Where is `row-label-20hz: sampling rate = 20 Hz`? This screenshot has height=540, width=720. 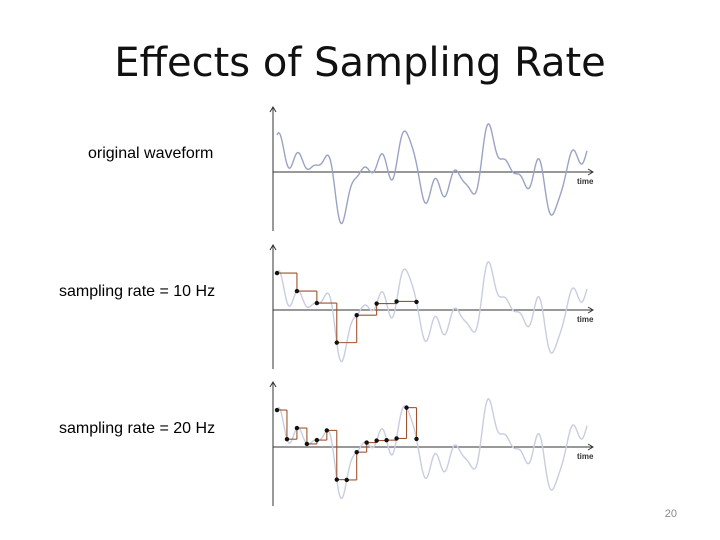
row-label-20hz: sampling rate = 20 Hz is located at coordinates (137, 428).